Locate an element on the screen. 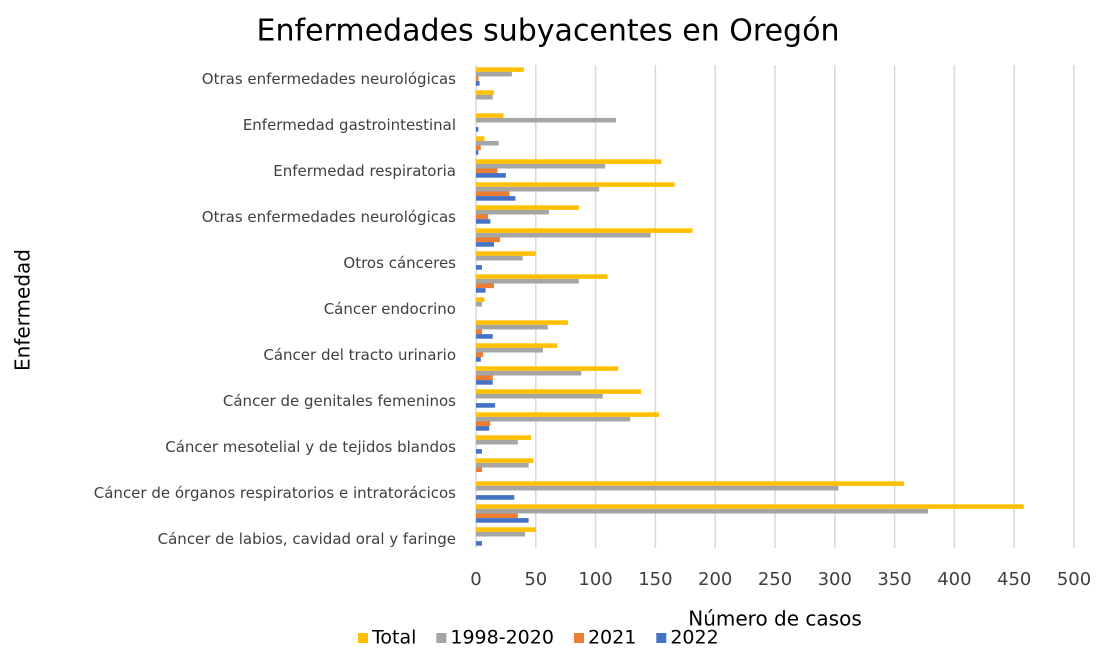 The height and width of the screenshot is (650, 1097). x-tick-label: 0 is located at coordinates (475, 579).